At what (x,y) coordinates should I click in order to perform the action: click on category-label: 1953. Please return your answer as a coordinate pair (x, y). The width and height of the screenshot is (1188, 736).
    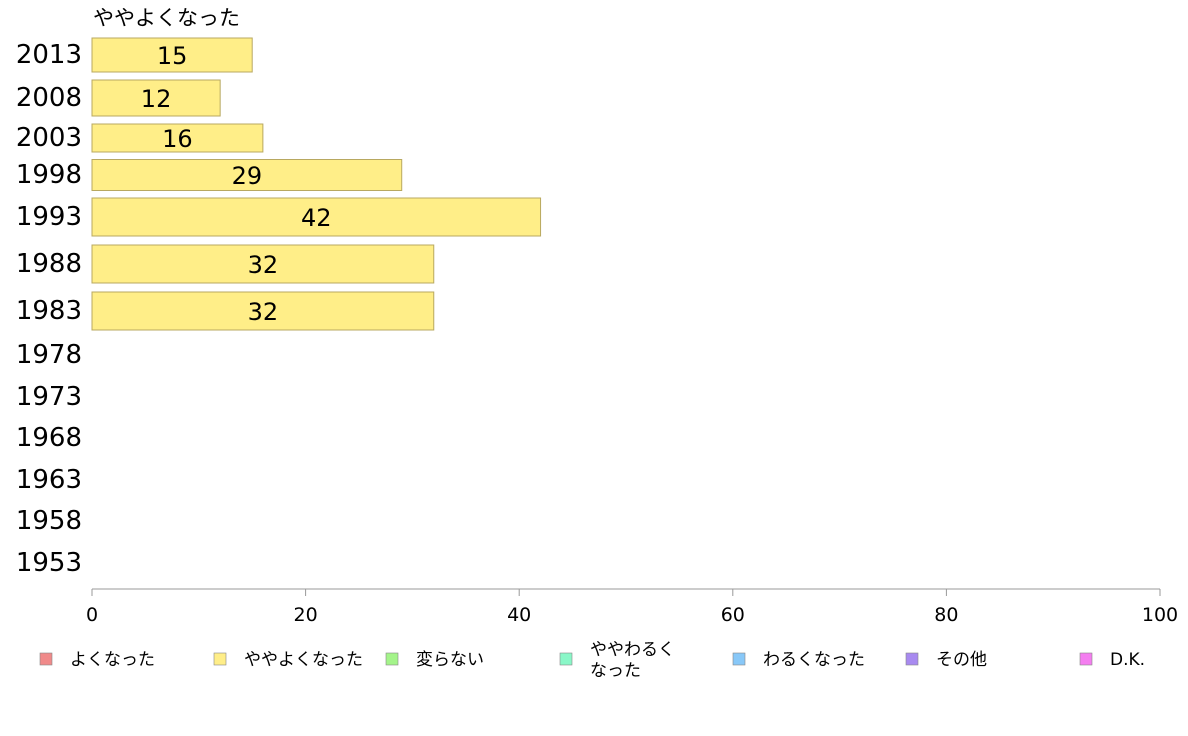
    Looking at the image, I should click on (49, 563).